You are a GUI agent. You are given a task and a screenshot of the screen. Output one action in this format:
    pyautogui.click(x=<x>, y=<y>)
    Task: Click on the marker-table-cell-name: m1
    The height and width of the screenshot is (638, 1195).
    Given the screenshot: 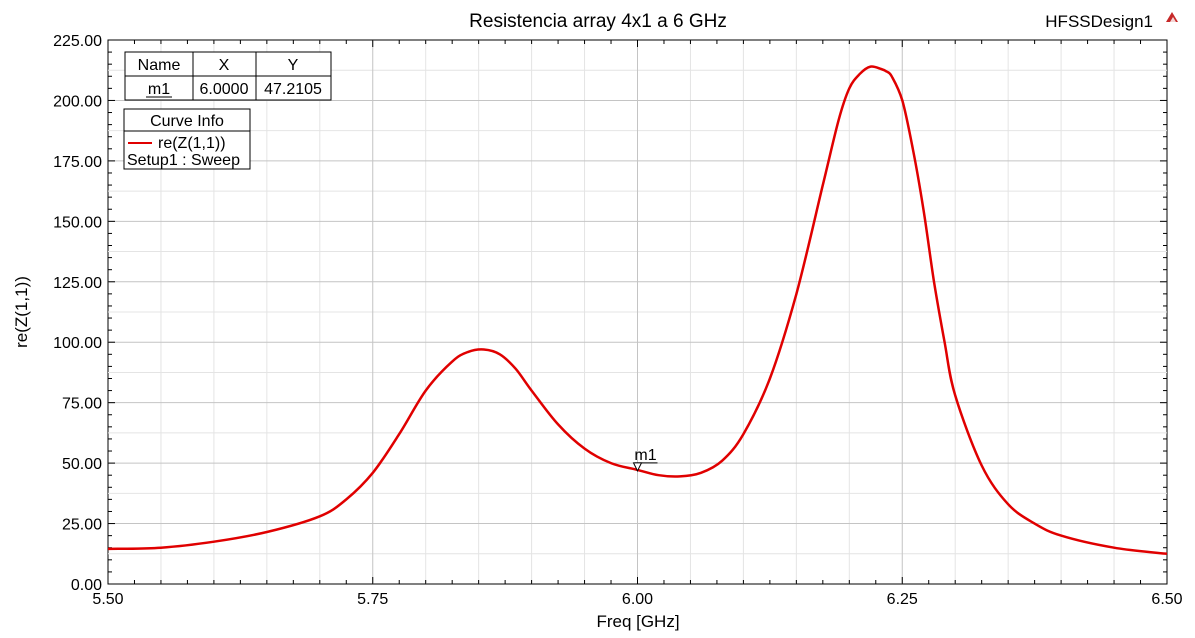 What is the action you would take?
    pyautogui.click(x=159, y=89)
    